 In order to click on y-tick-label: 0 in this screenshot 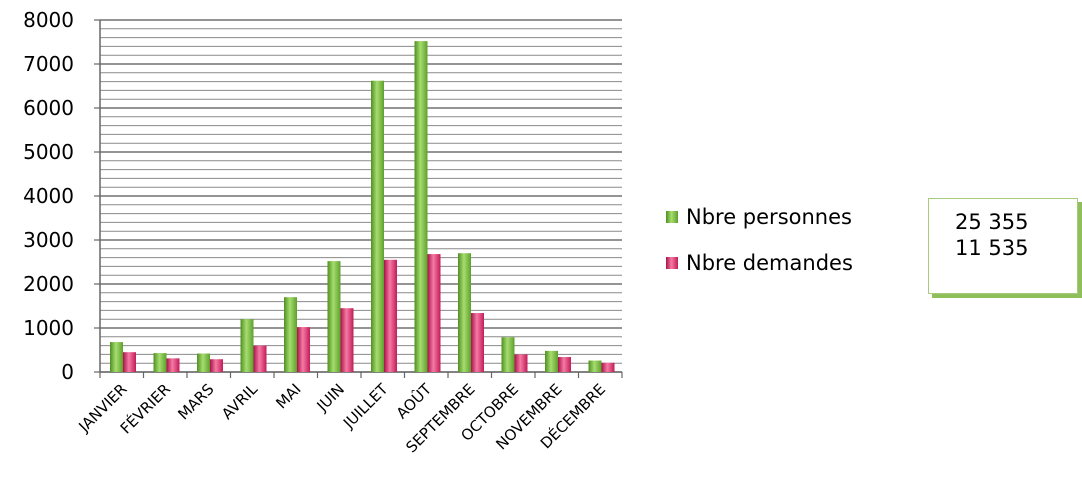, I will do `click(67, 372)`.